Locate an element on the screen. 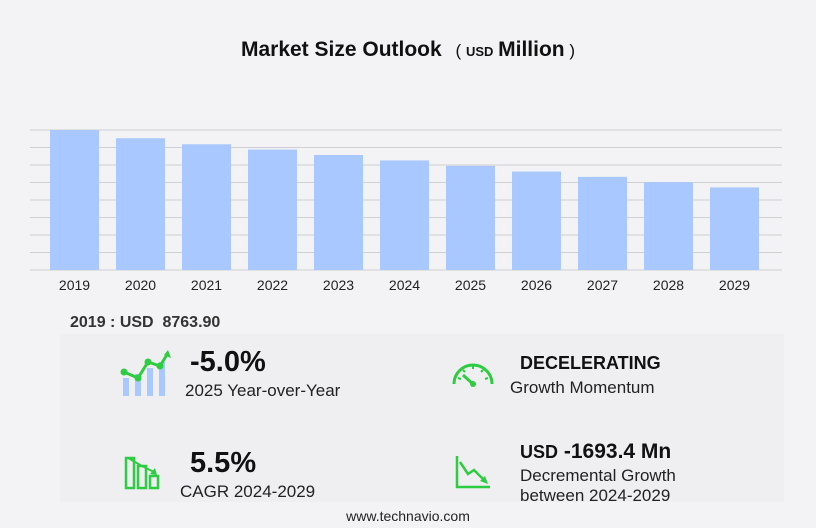 This screenshot has height=528, width=816. bar-2025 is located at coordinates (470, 217).